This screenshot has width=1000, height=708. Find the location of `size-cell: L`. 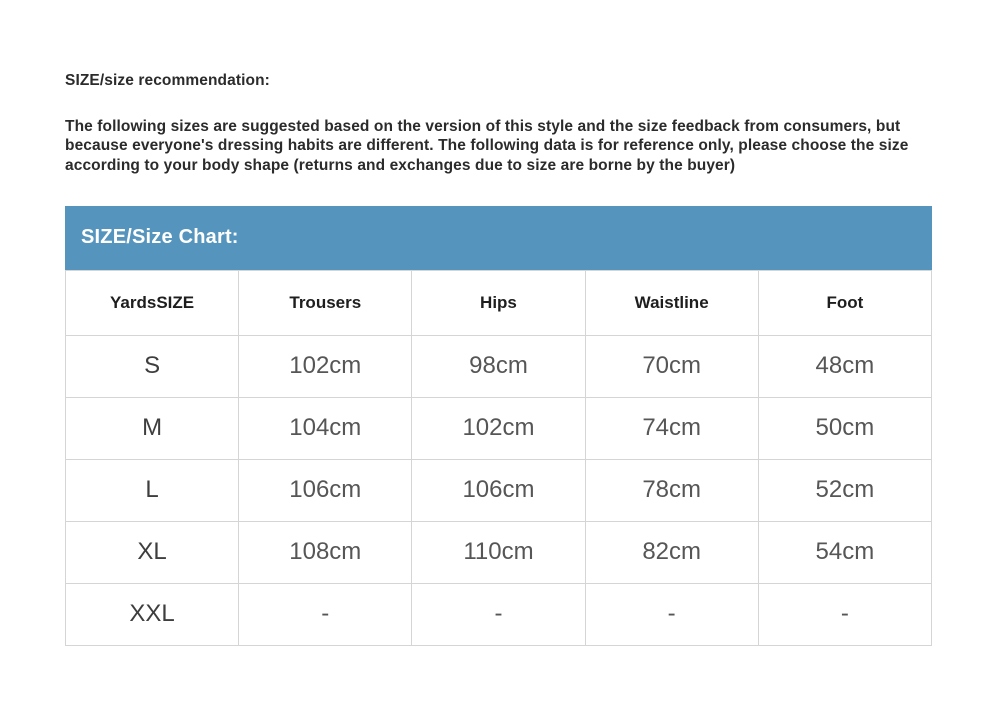

size-cell: L is located at coordinates (152, 490).